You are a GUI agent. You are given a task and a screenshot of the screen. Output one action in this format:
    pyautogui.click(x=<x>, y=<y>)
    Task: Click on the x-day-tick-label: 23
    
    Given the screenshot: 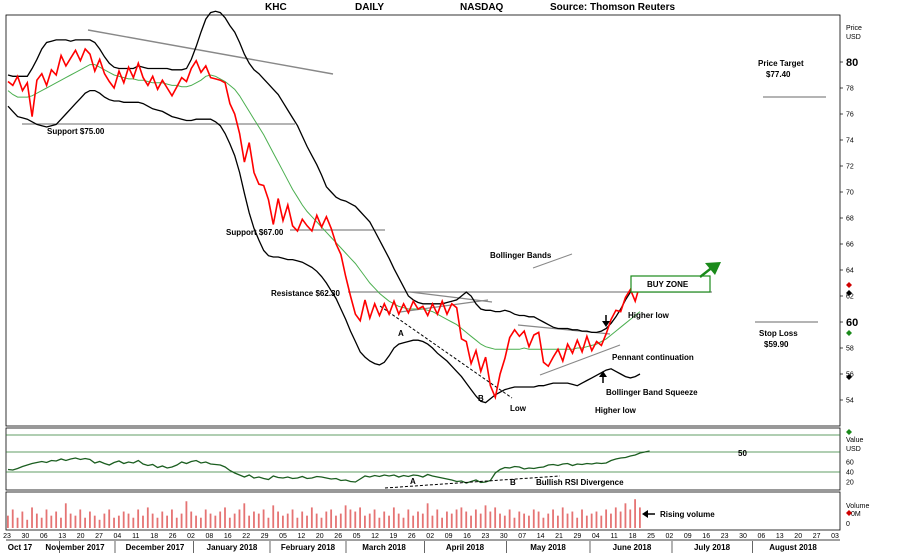 What is the action you would take?
    pyautogui.click(x=486, y=536)
    